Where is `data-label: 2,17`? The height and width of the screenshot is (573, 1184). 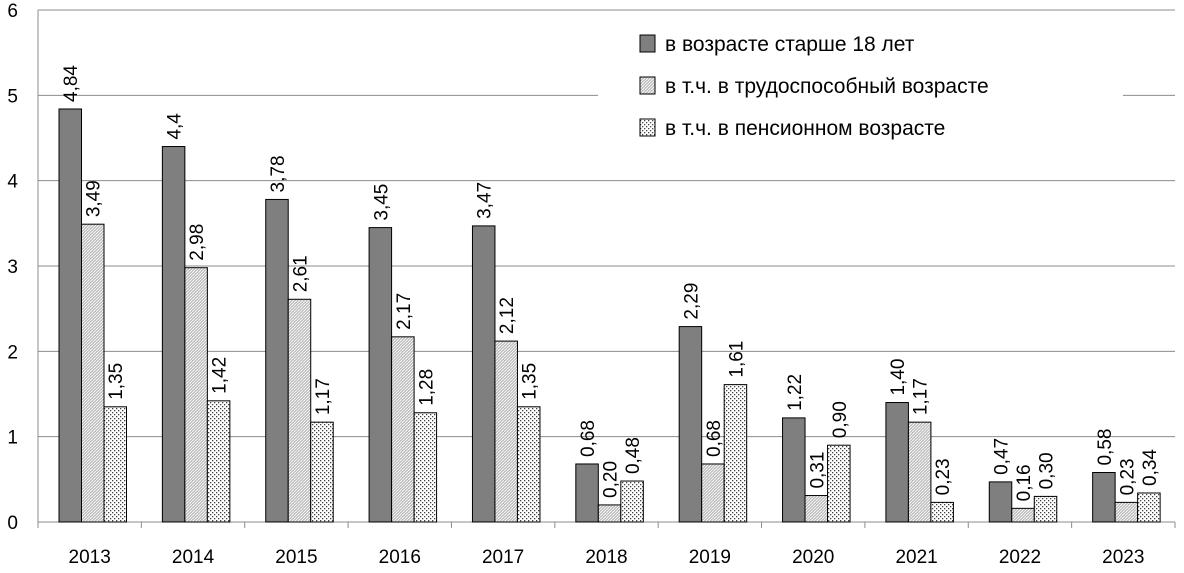
data-label: 2,17 is located at coordinates (404, 311).